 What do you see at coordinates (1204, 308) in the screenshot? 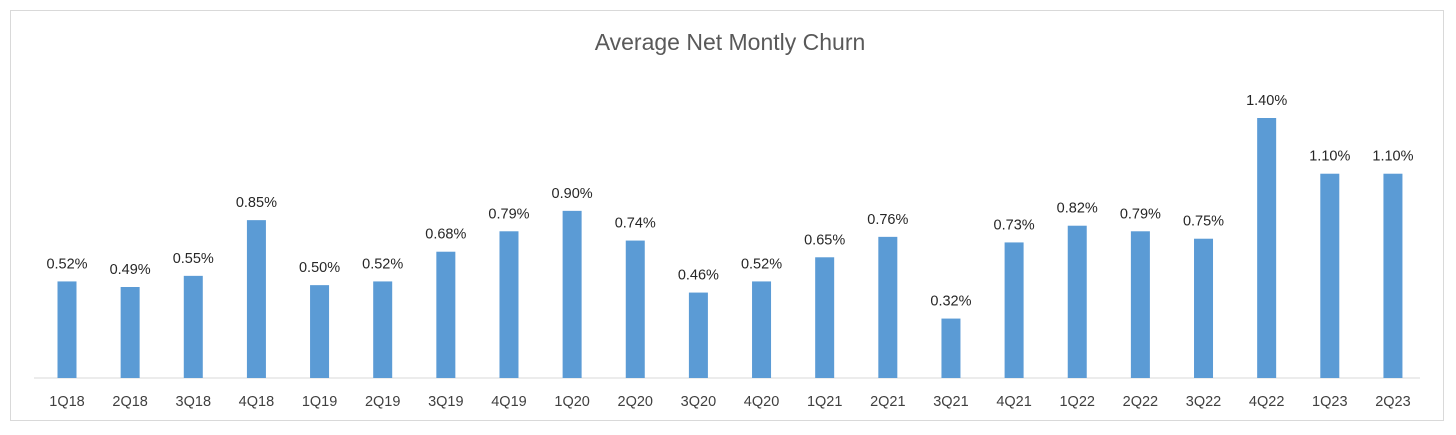
I see `bar-3Q22` at bounding box center [1204, 308].